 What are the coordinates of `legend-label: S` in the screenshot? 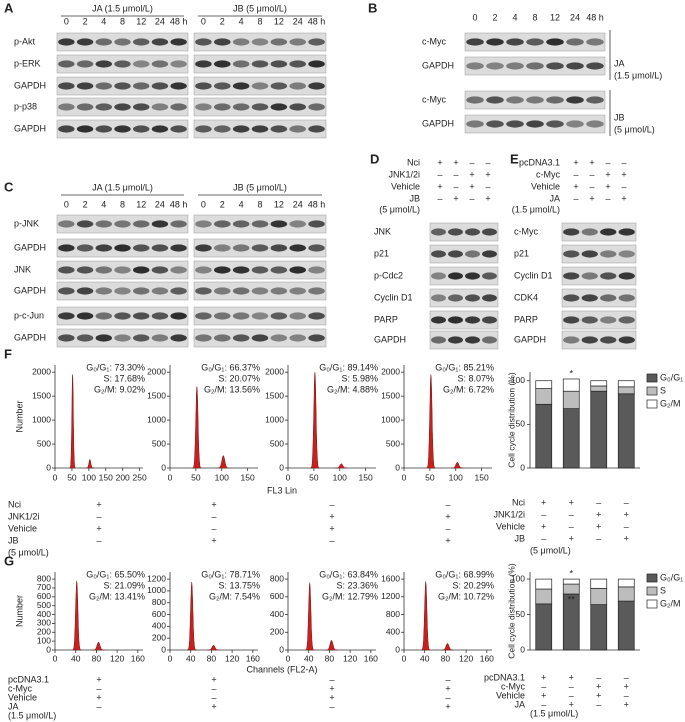 It's located at (663, 590).